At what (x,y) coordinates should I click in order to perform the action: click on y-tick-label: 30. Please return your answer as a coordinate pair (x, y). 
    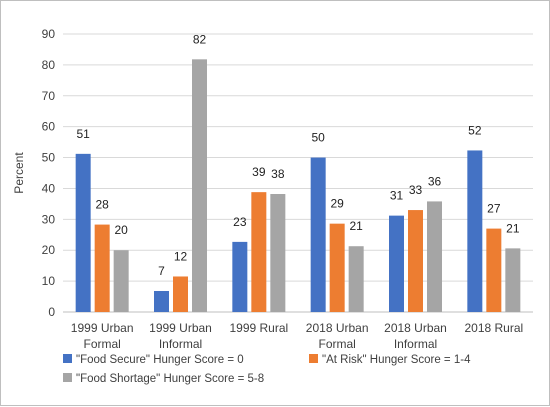
    Looking at the image, I should click on (49, 219).